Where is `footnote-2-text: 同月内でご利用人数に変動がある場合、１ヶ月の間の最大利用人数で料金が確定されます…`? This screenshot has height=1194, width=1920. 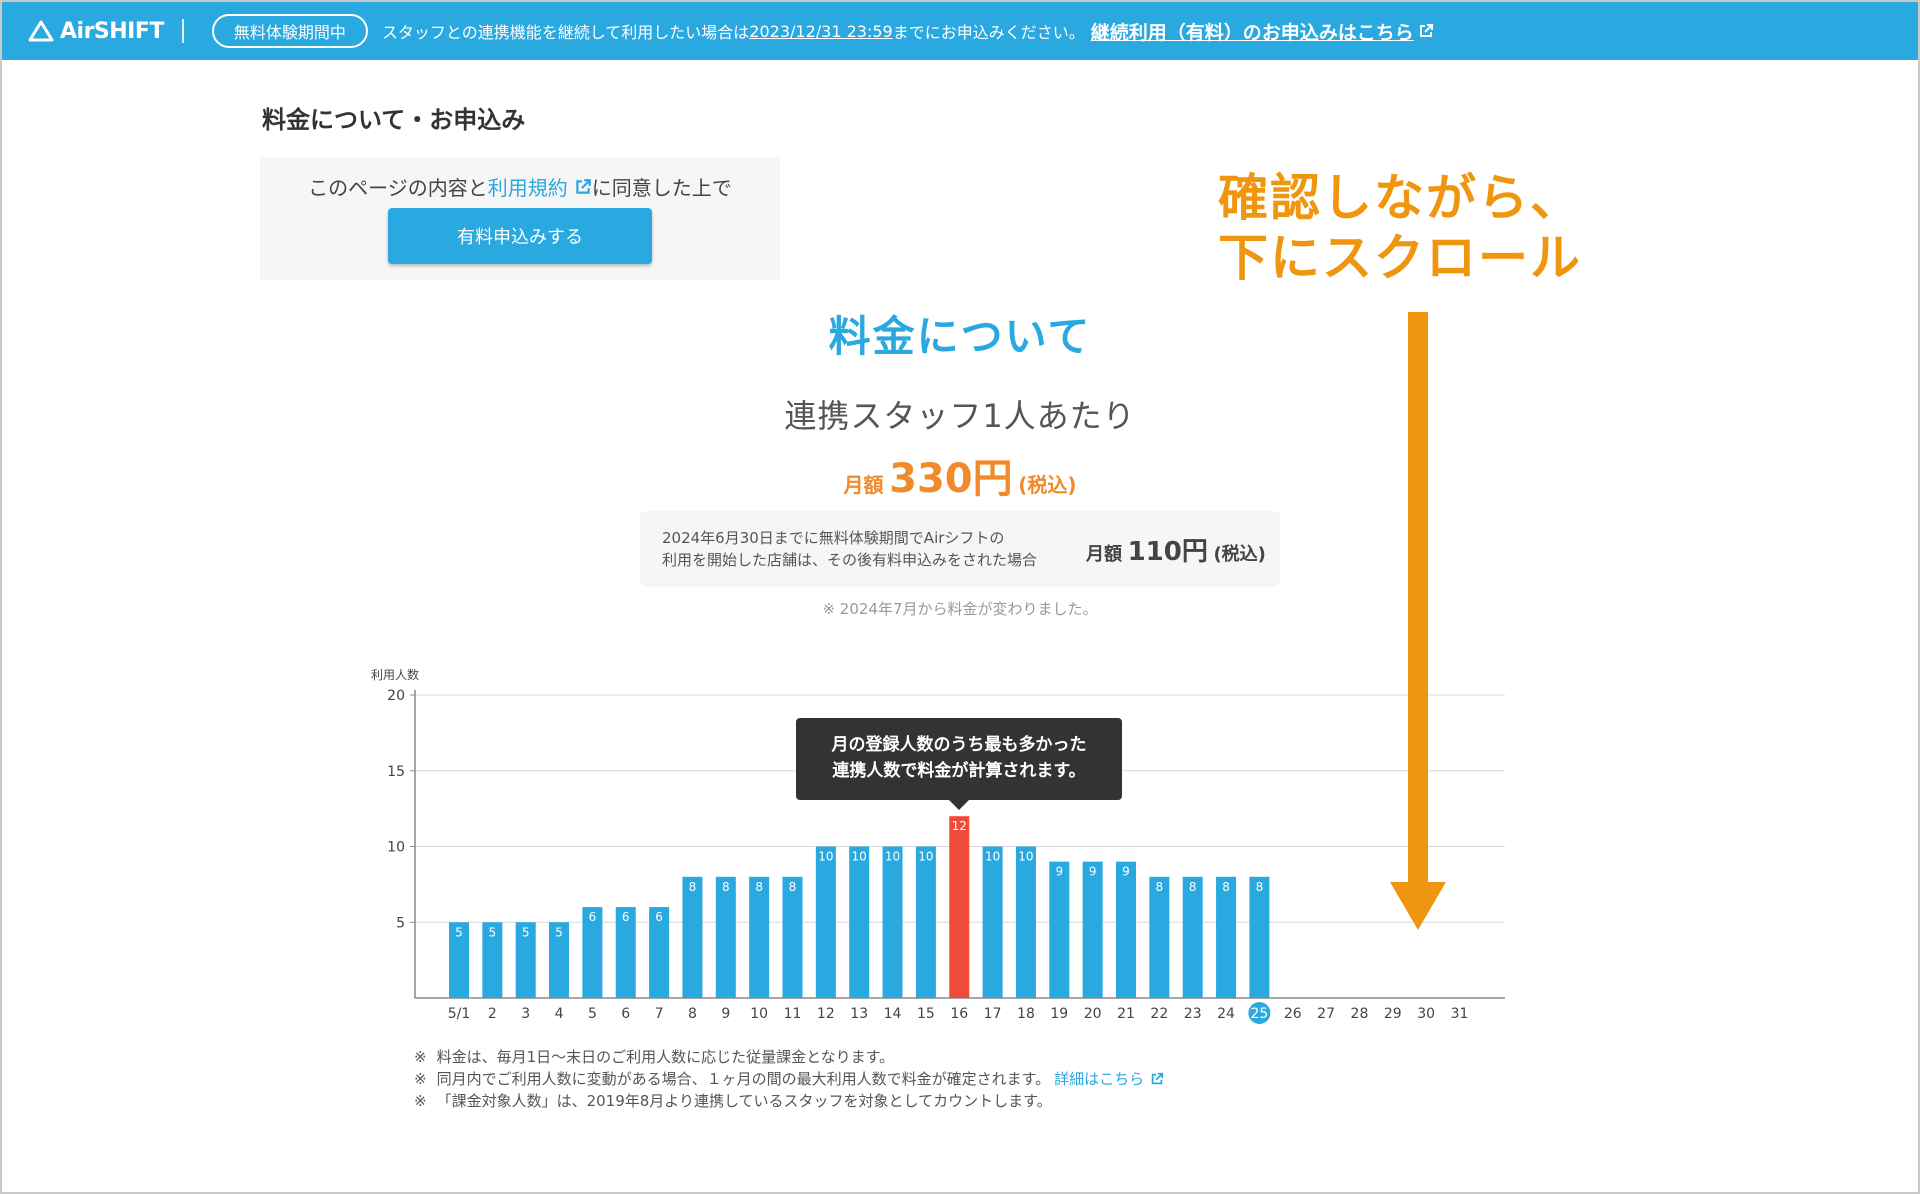 footnote-2-text: 同月内でご利用人数に変動がある場合、１ヶ月の間の最大利用人数で料金が確定されます… is located at coordinates (743, 1079).